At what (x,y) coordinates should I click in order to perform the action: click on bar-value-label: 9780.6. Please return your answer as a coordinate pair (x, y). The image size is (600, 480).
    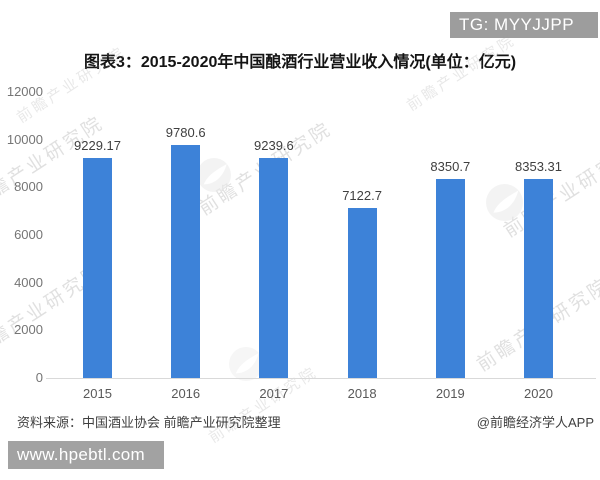
    Looking at the image, I should click on (185, 132).